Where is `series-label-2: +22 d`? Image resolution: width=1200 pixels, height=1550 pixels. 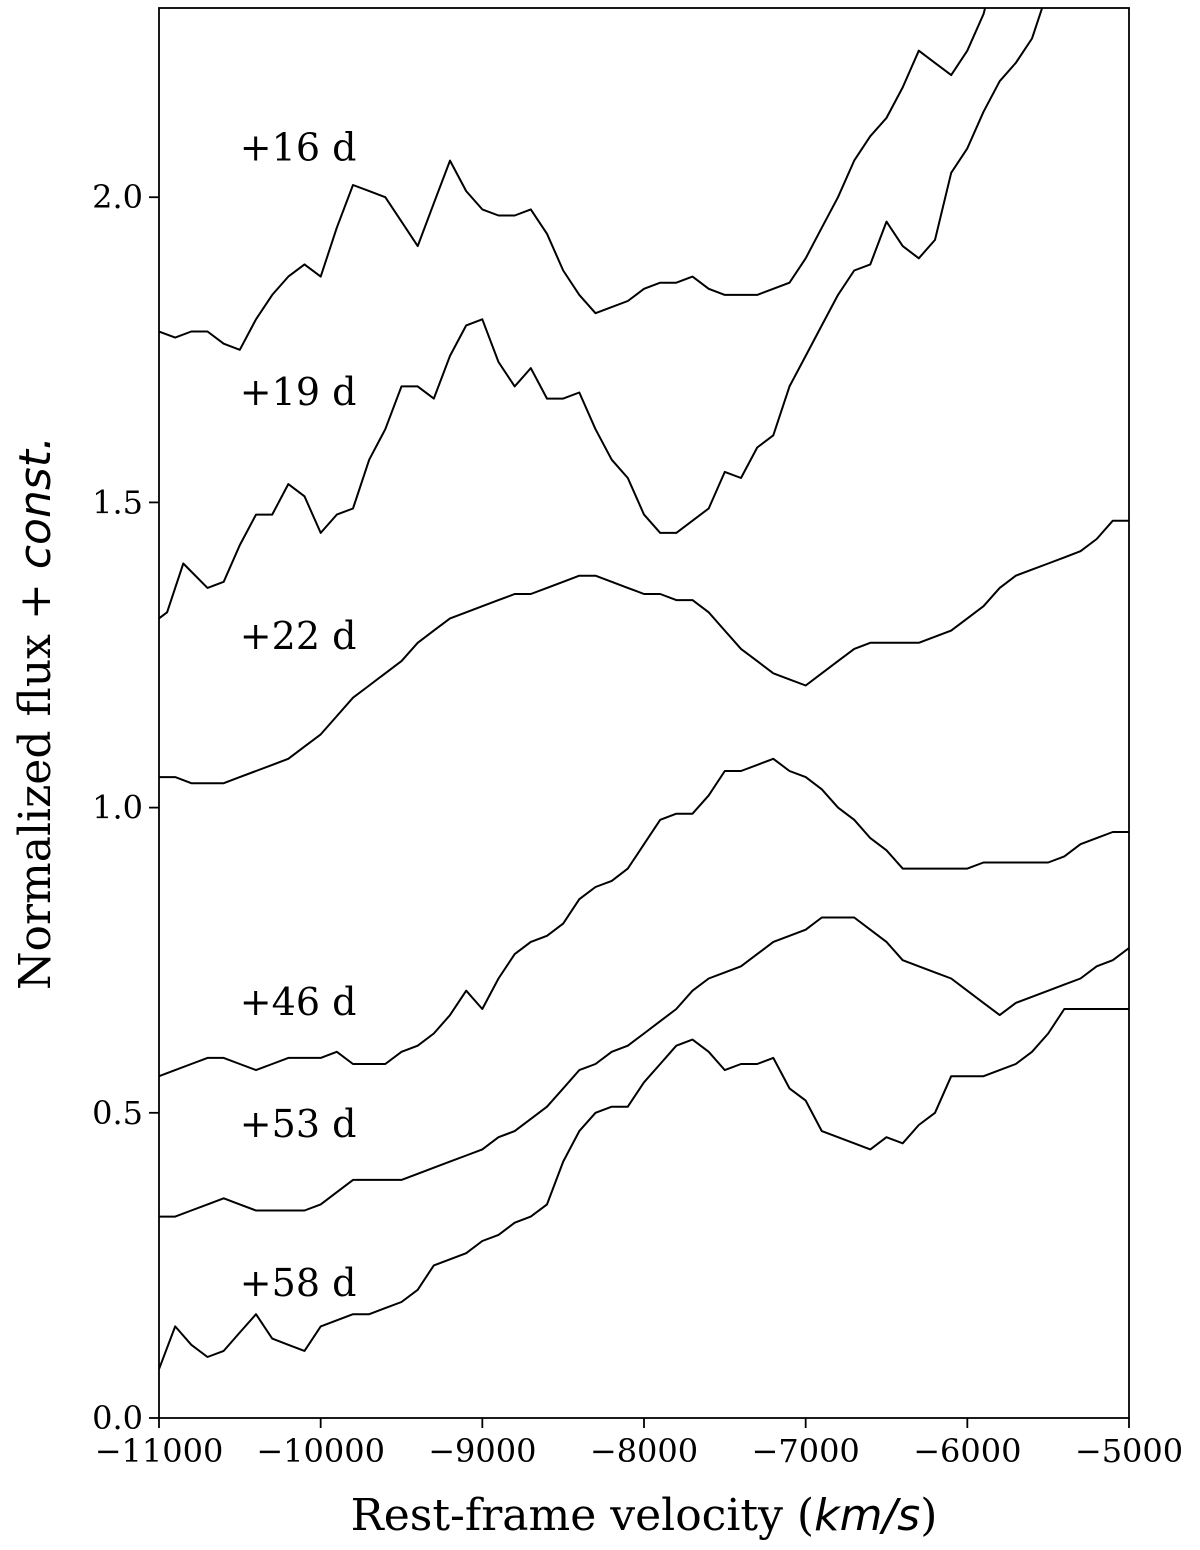
series-label-2: +22 d is located at coordinates (298, 636).